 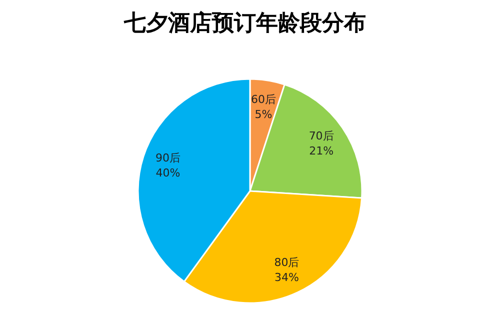 What do you see at coordinates (167, 157) in the screenshot?
I see `slice-label: 90后` at bounding box center [167, 157].